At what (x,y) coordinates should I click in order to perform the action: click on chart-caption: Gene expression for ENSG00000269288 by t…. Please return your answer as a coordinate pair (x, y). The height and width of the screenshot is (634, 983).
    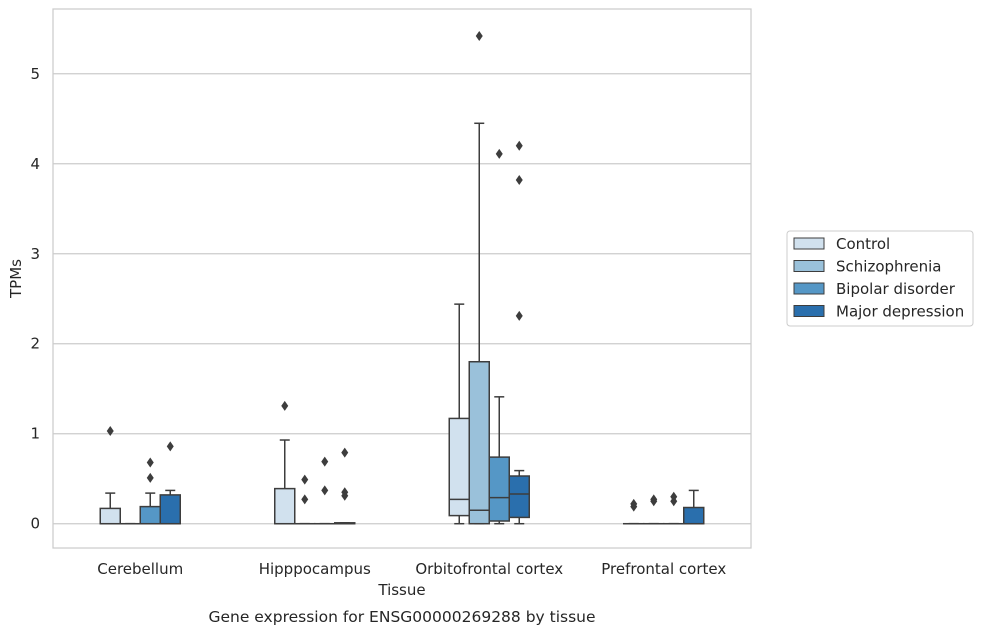
    Looking at the image, I should click on (401, 617).